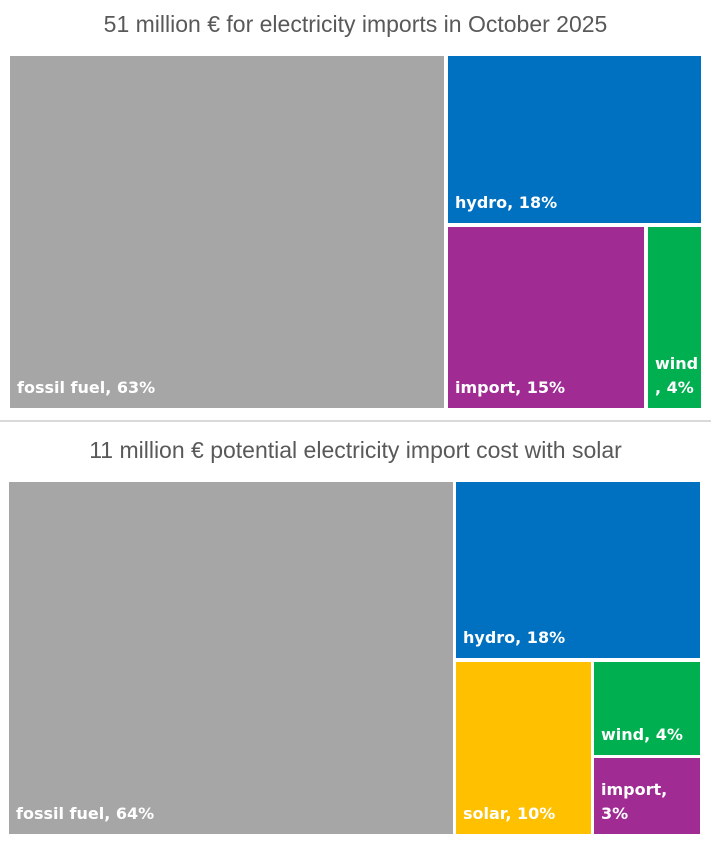 The image size is (711, 841). I want to click on chart2-tile-import: import, 3%, so click(647, 796).